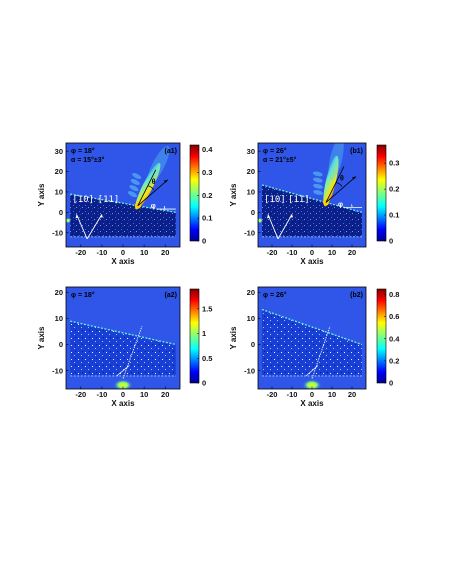  Describe the element at coordinates (312, 327) in the screenshot. I see `wedge-edge` at that location.